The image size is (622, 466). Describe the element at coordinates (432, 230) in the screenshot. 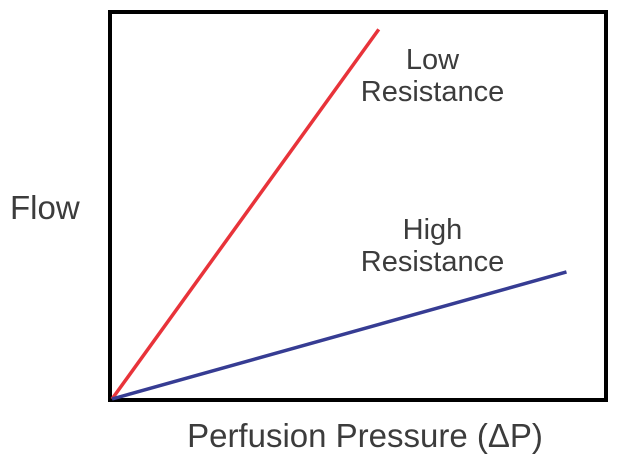

I see `high-resistance-label-line1: High` at that location.